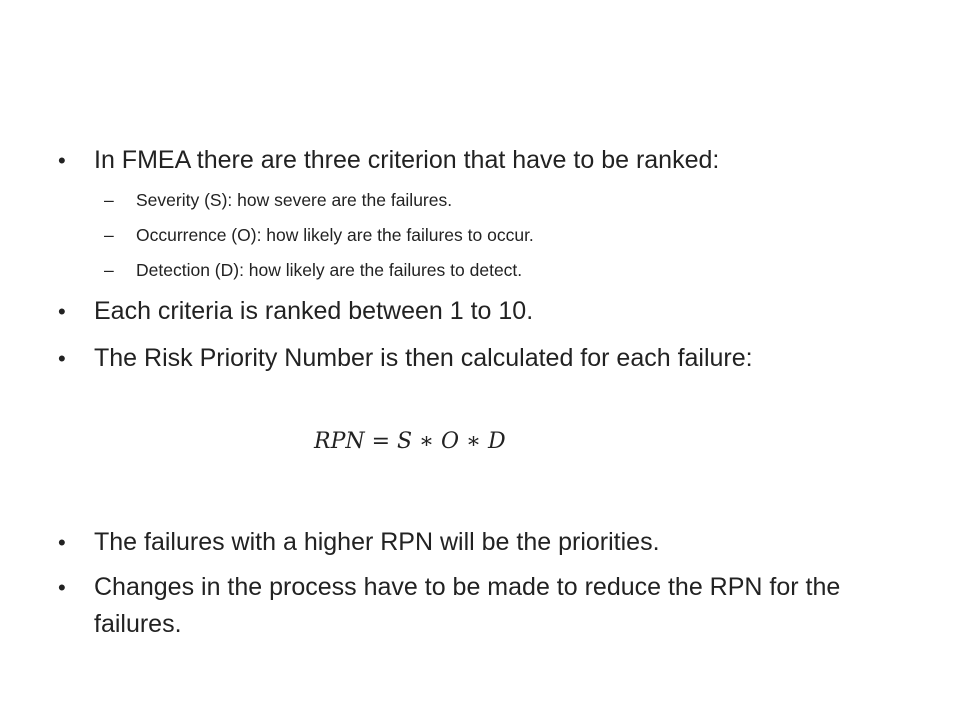  What do you see at coordinates (314, 311) in the screenshot?
I see `bullet-text: Each criteria is ranked between 1 to 10.` at bounding box center [314, 311].